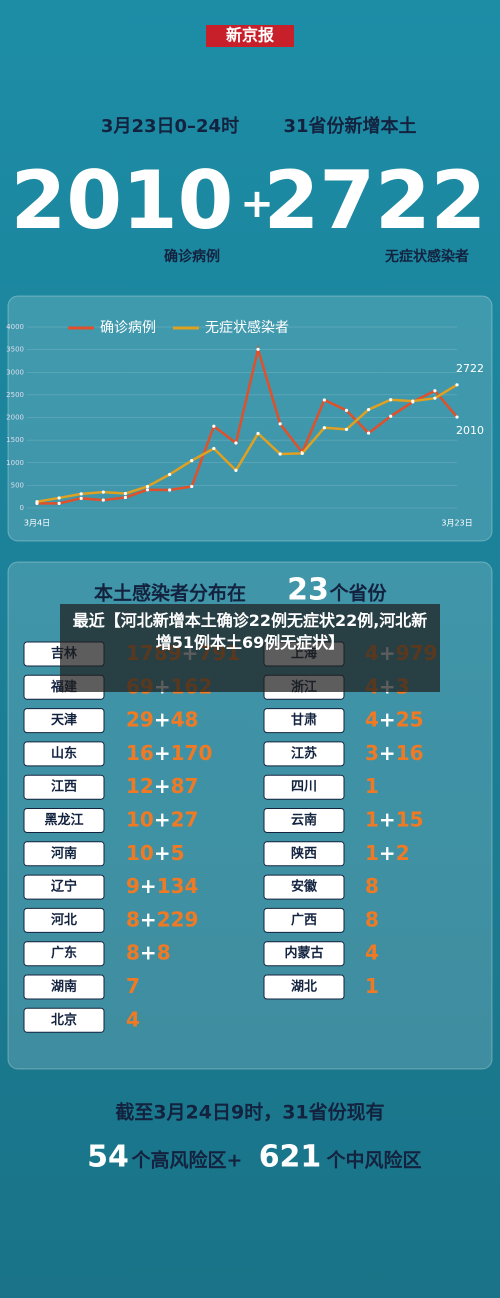 The height and width of the screenshot is (1298, 500). Describe the element at coordinates (15, 372) in the screenshot. I see `y-tick-label: 3000` at that location.